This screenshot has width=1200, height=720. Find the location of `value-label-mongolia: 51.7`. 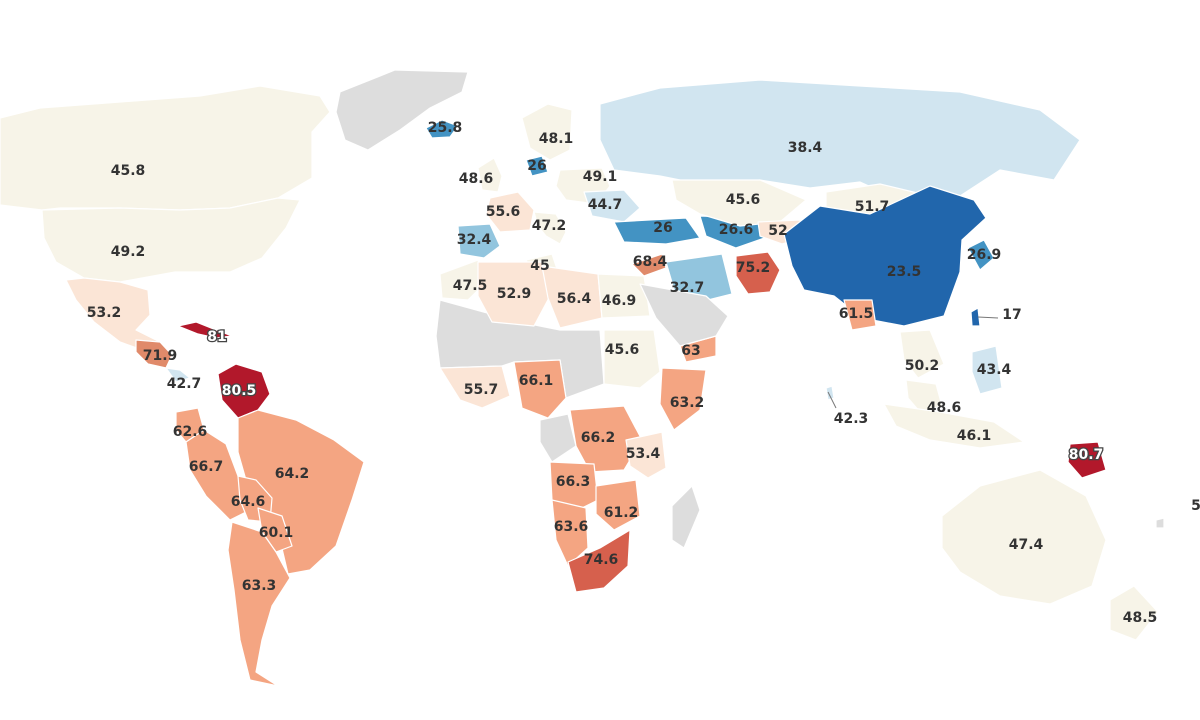

value-label-mongolia: 51.7 is located at coordinates (872, 207).